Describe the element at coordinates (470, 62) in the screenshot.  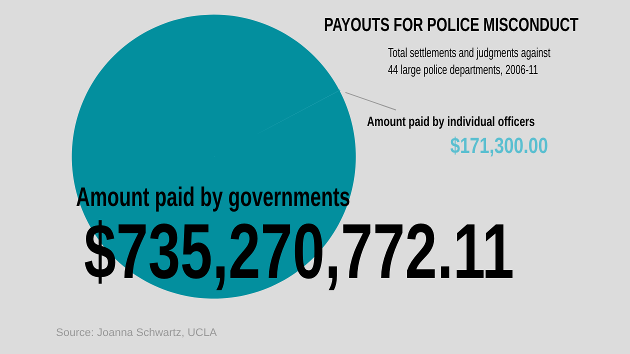
I see `text: Total settlements and judgments against 44 large police departments, 2006-11` at that location.